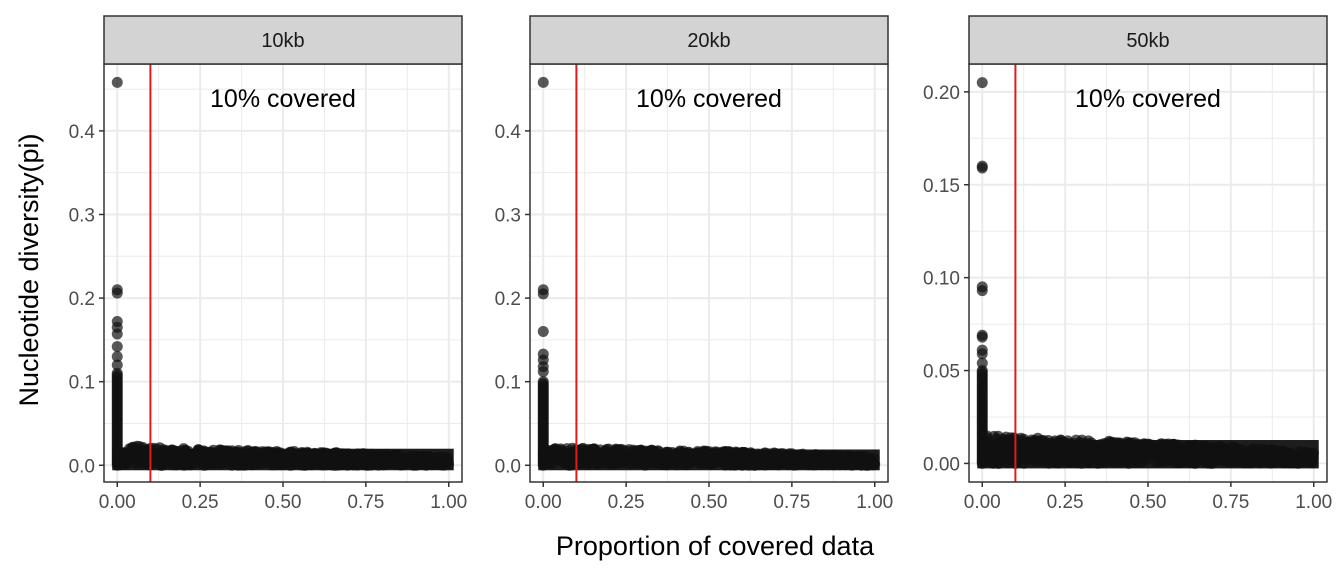 The width and height of the screenshot is (1344, 576). I want to click on y-tick-label: 0.20, so click(941, 93).